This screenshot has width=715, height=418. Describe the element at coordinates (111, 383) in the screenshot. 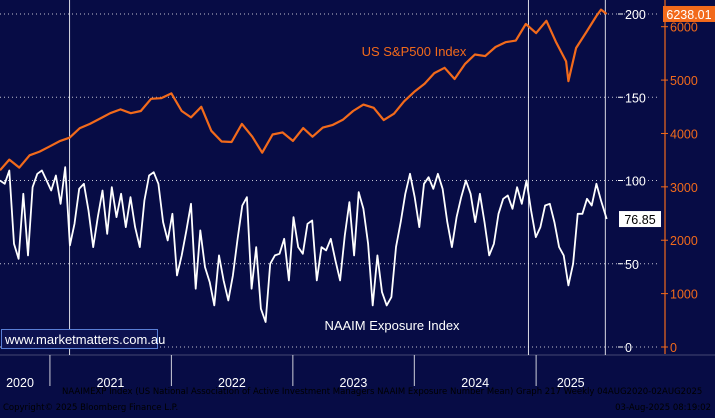

I see `year-label-2021: 2021` at that location.